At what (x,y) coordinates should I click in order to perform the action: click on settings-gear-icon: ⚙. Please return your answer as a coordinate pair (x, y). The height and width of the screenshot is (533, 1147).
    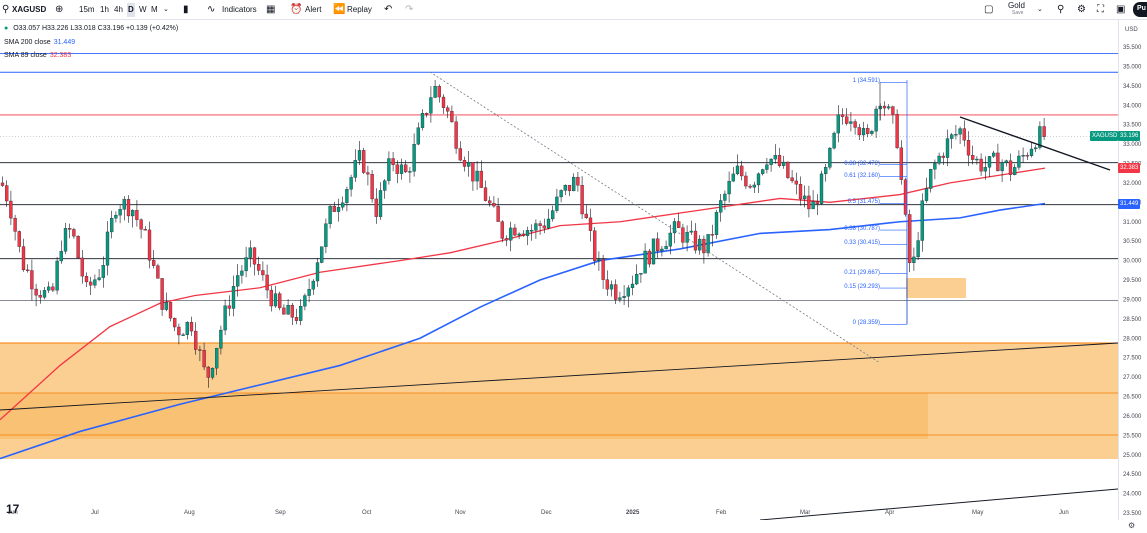
    Looking at the image, I should click on (1081, 9).